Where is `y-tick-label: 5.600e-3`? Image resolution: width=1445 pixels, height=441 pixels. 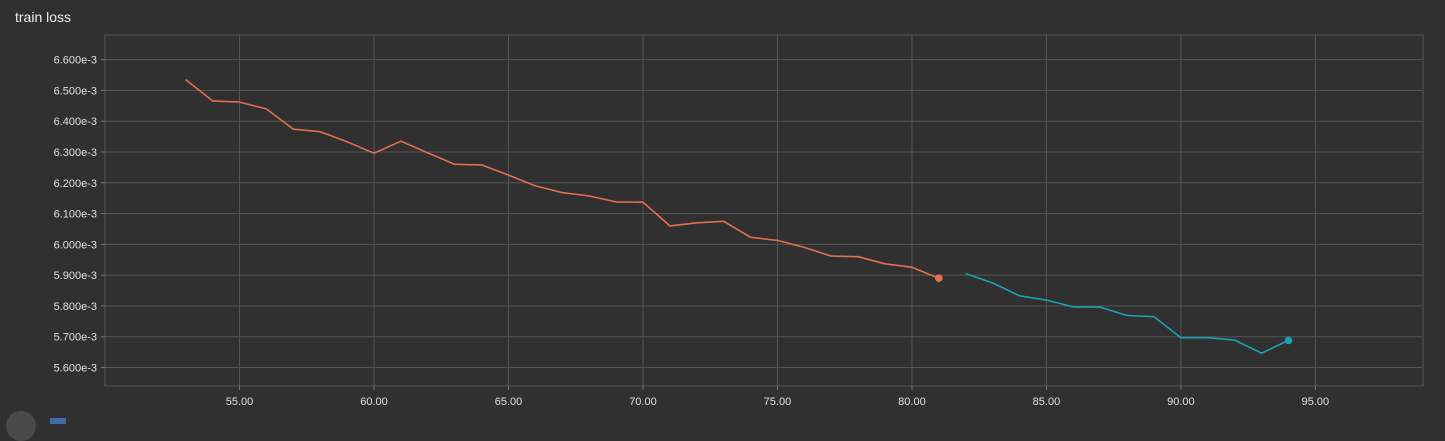 y-tick-label: 5.600e-3 is located at coordinates (75, 369).